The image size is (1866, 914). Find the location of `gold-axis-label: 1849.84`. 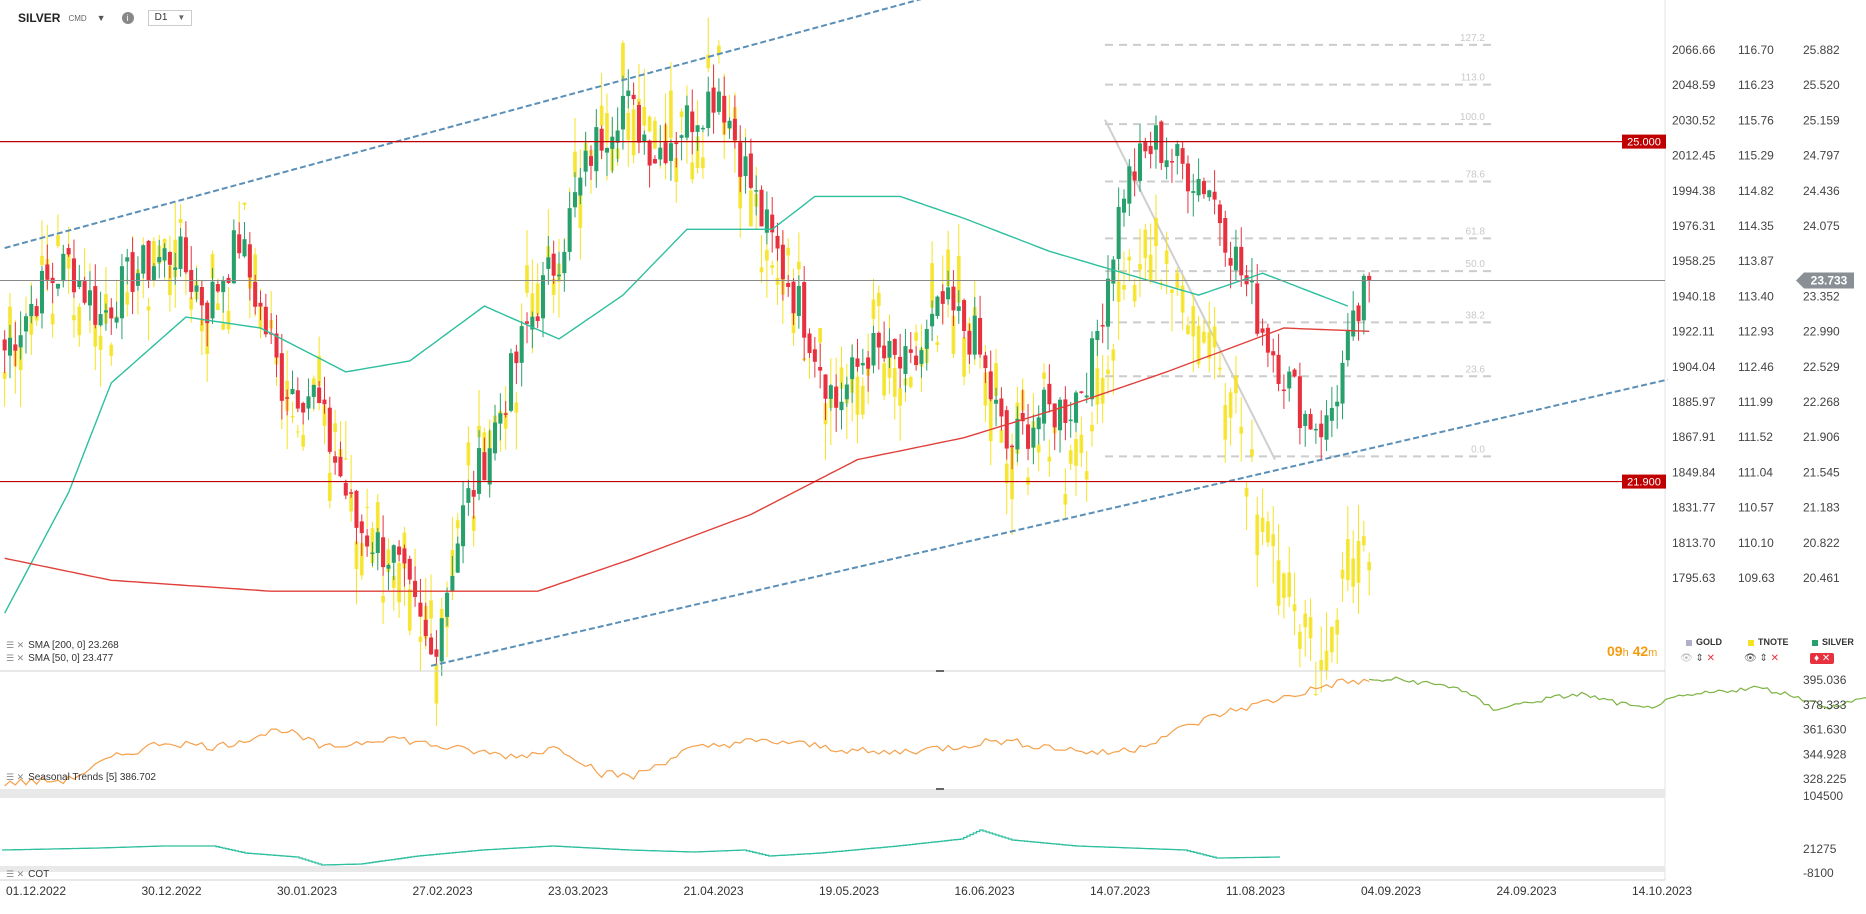

gold-axis-label: 1849.84 is located at coordinates (1694, 472).